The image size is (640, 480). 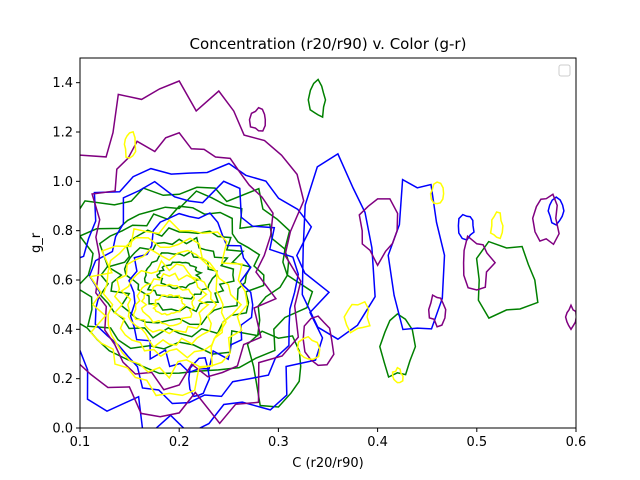 What do you see at coordinates (62, 429) in the screenshot?
I see `y-tick-label: 0.0` at bounding box center [62, 429].